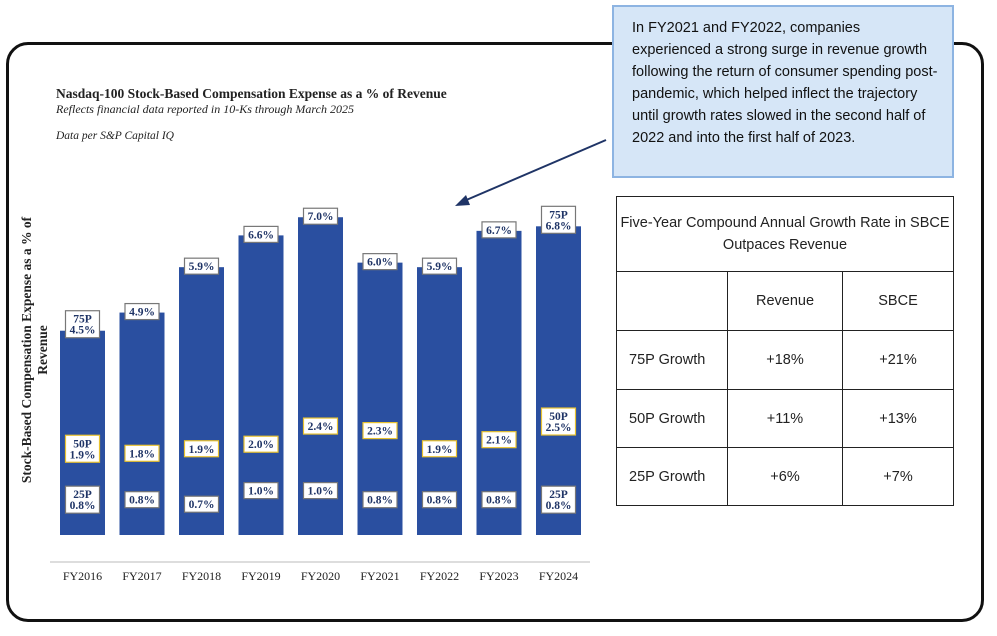  I want to click on label-25p-FY2018: 0.7%, so click(201, 504).